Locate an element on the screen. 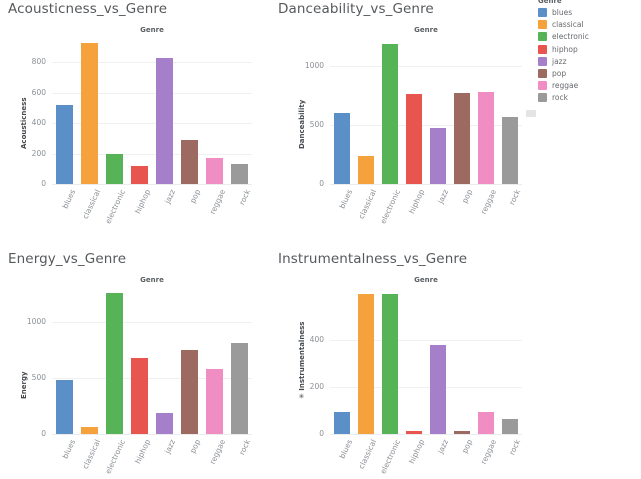  chart-title: Acousticness_vs_Genre is located at coordinates (88, 9).